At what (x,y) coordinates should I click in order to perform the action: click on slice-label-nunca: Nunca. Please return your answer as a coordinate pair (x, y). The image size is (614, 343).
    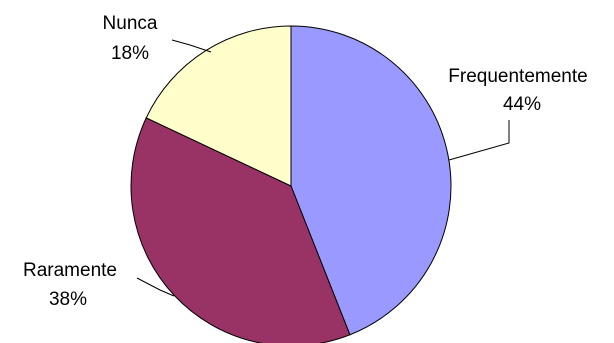
    Looking at the image, I should click on (130, 23).